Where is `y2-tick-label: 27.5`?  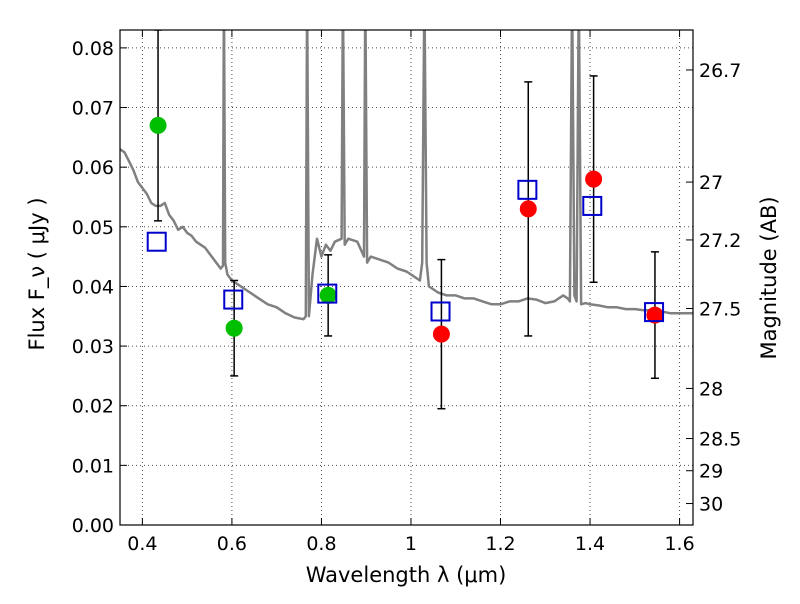
y2-tick-label: 27.5 is located at coordinates (720, 310).